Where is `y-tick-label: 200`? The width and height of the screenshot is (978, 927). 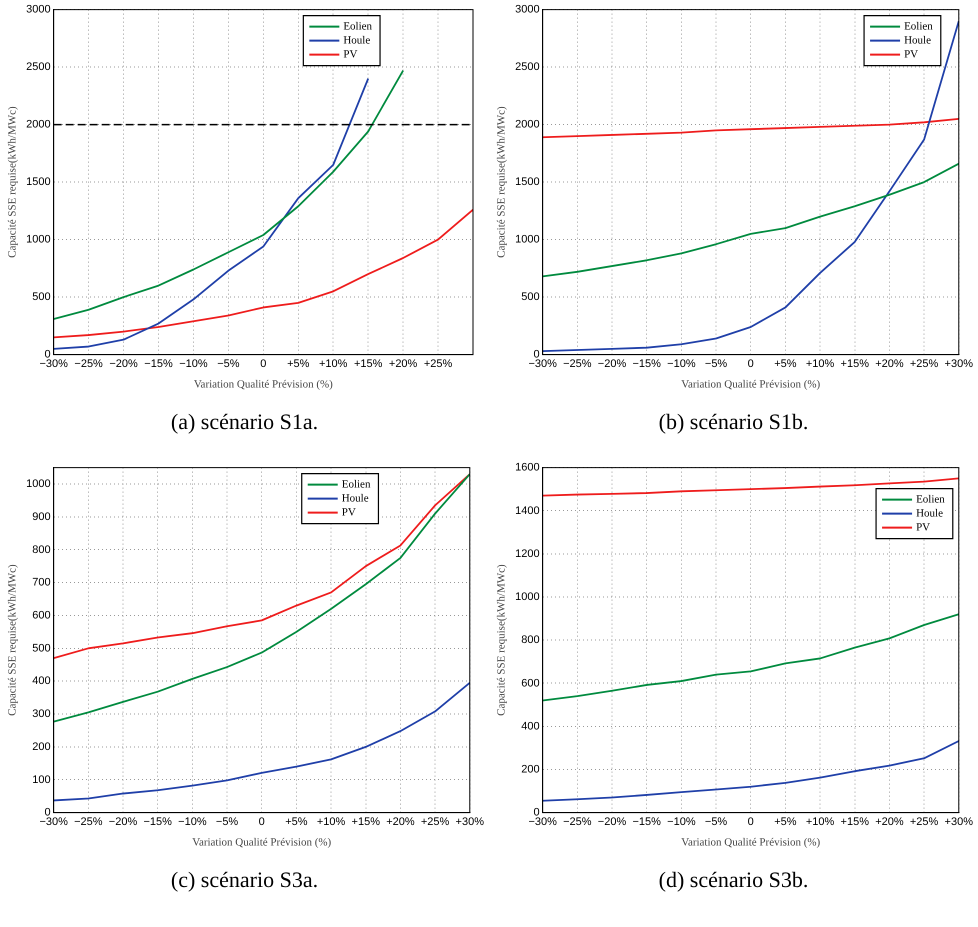 y-tick-label: 200 is located at coordinates (530, 770).